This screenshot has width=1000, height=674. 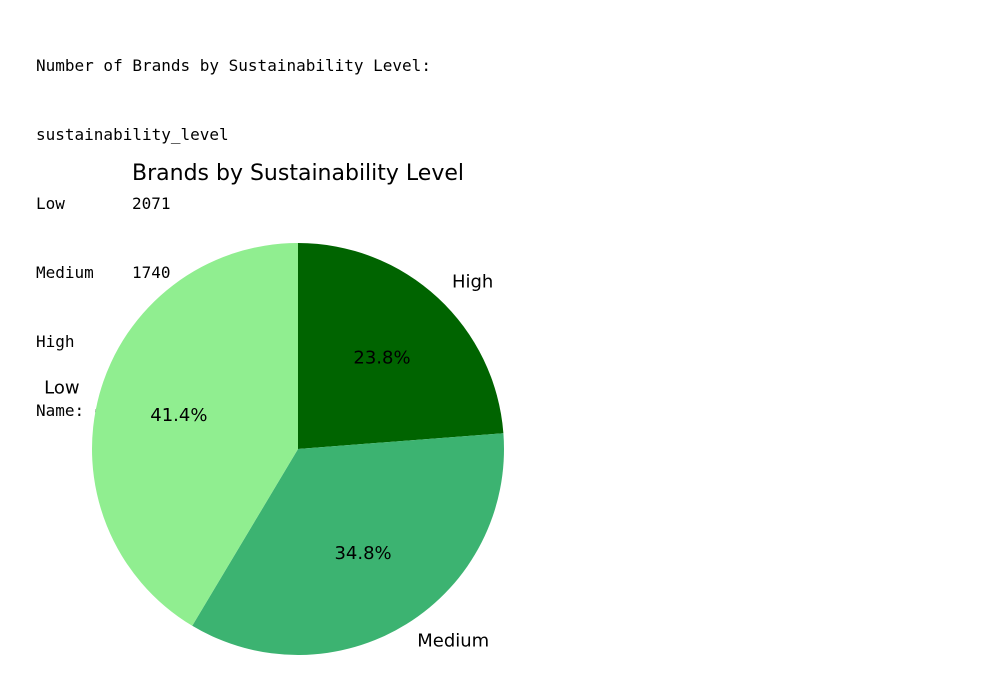 What do you see at coordinates (50, 203) in the screenshot?
I see `series-key: Low` at bounding box center [50, 203].